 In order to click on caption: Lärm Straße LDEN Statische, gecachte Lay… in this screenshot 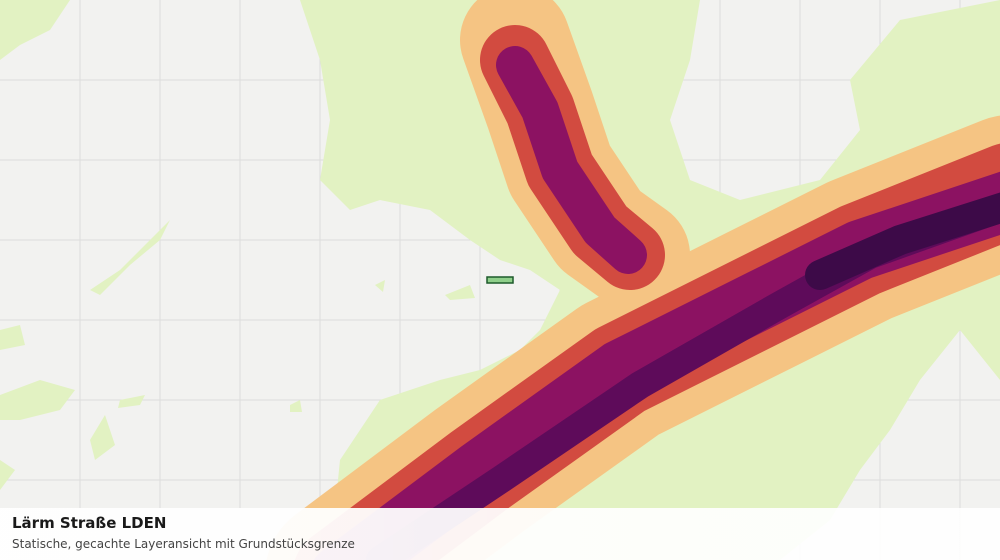, I will do `click(500, 534)`.